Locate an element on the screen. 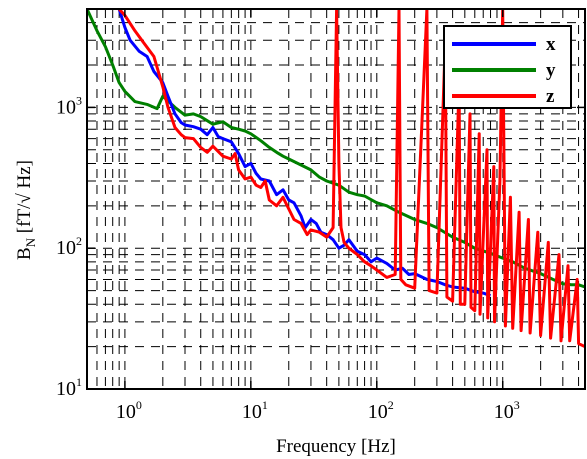  legend: xyz is located at coordinates (507, 67).